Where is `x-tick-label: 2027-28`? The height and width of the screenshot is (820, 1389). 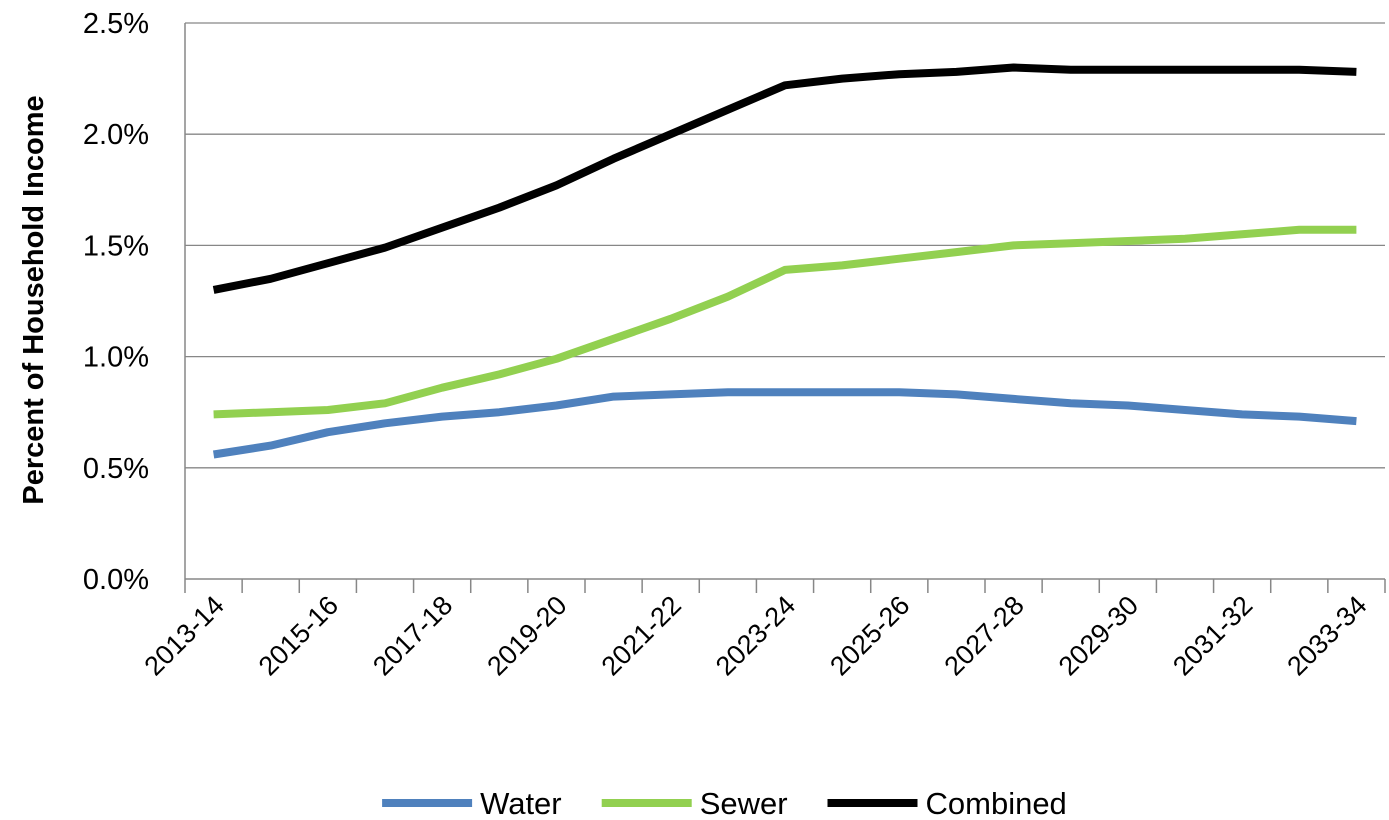
x-tick-label: 2027-28 is located at coordinates (984, 635).